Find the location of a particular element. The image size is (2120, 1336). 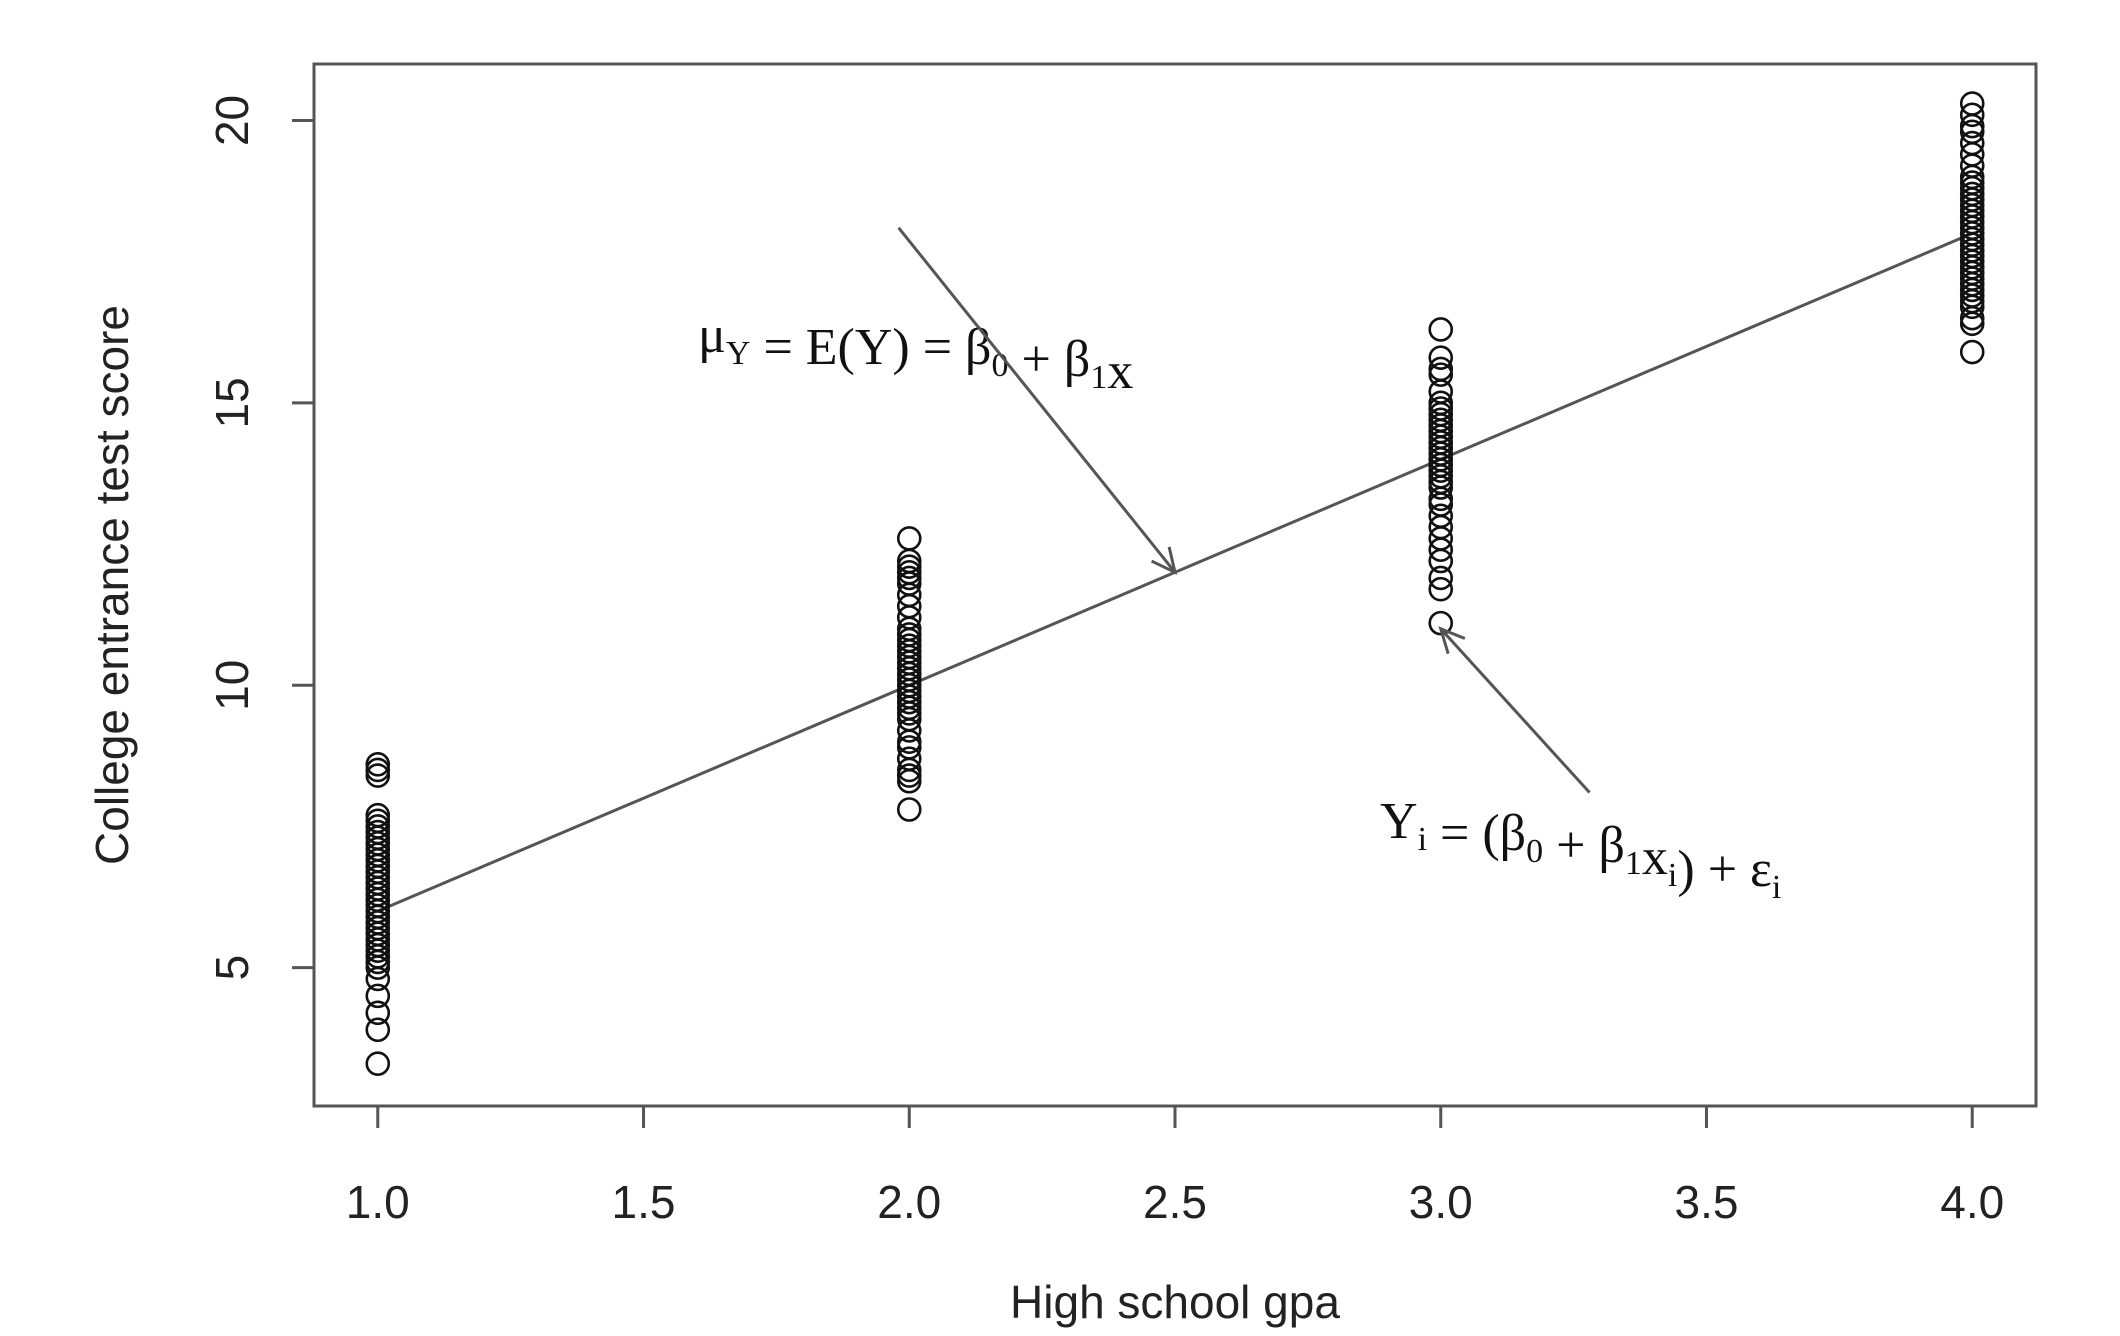

annotation-label: μY = E(Y) = β0 + β1x is located at coordinates (915, 353).